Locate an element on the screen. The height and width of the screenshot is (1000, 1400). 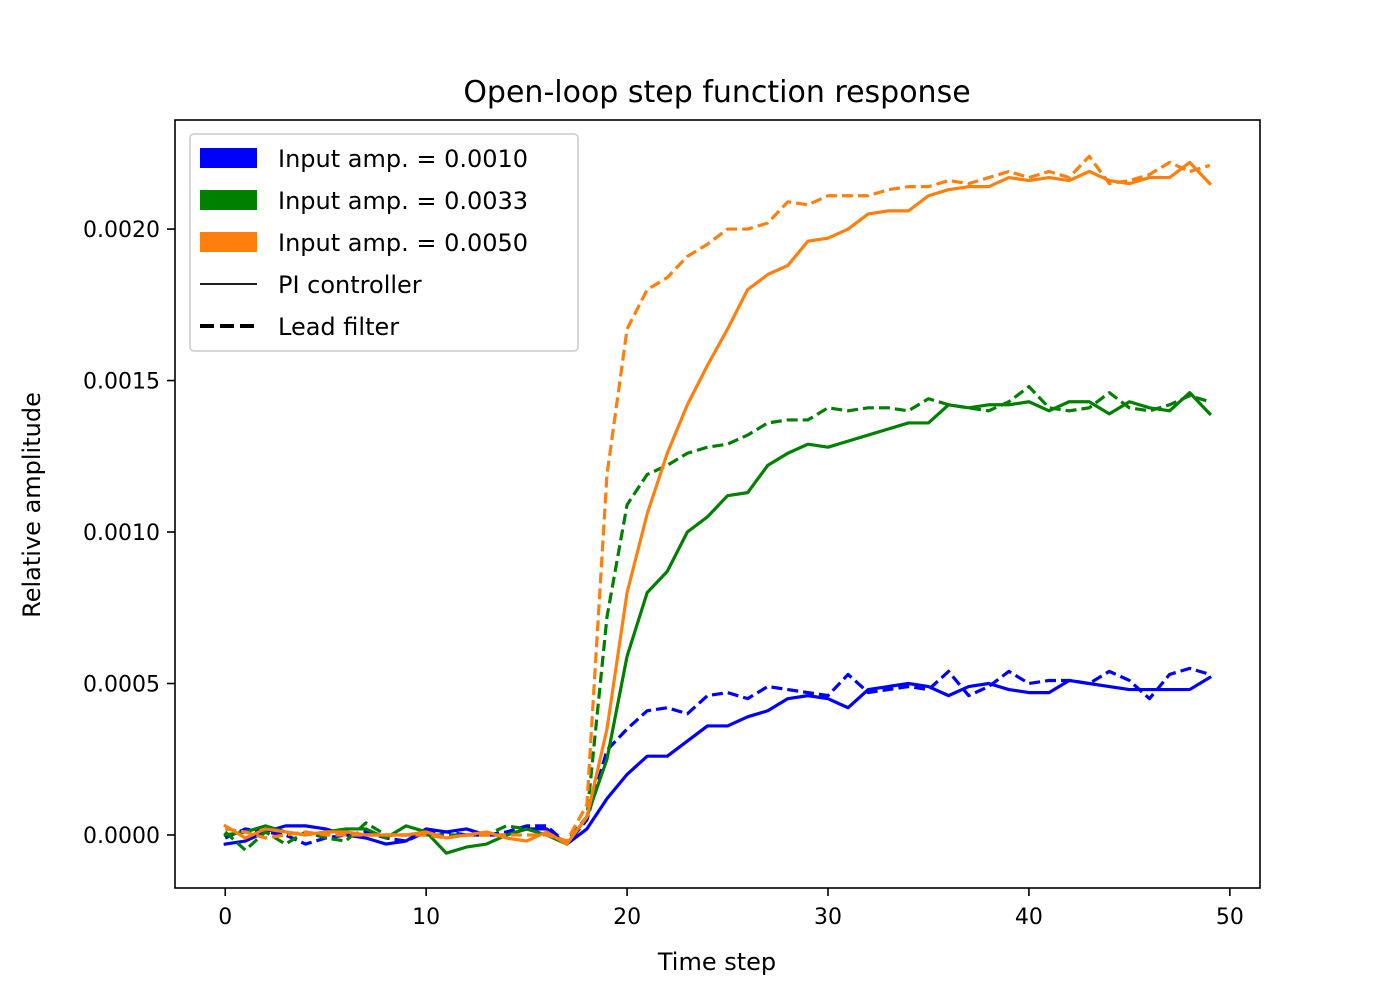
x-tick-label: 30 is located at coordinates (828, 917).